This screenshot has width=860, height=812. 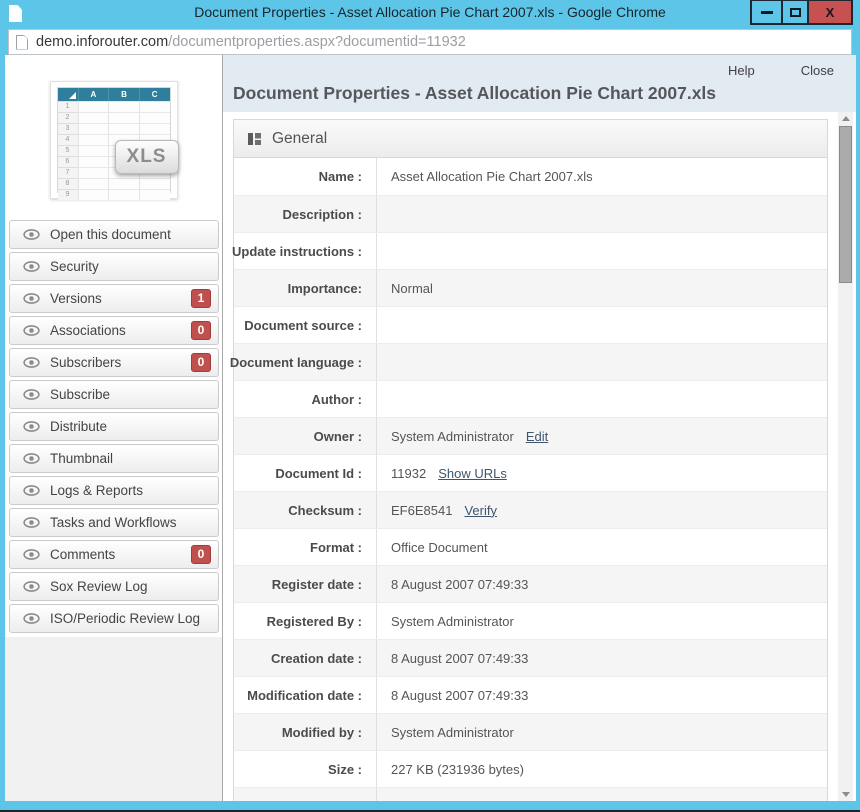 I want to click on sidebar-item-tasks-and-workflows: Tasks and Workflows, so click(x=114, y=522).